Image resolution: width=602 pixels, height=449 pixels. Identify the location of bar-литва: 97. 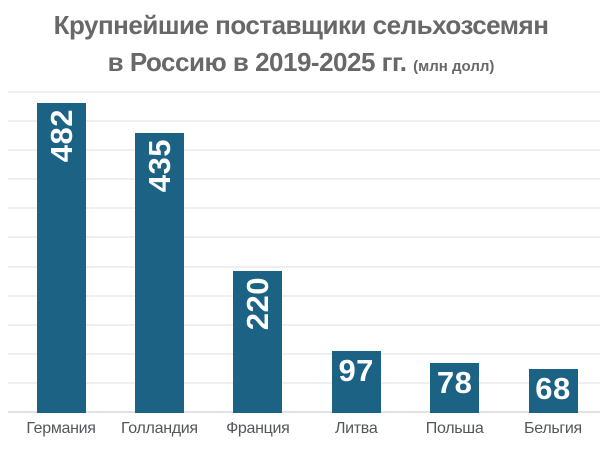
(356, 382).